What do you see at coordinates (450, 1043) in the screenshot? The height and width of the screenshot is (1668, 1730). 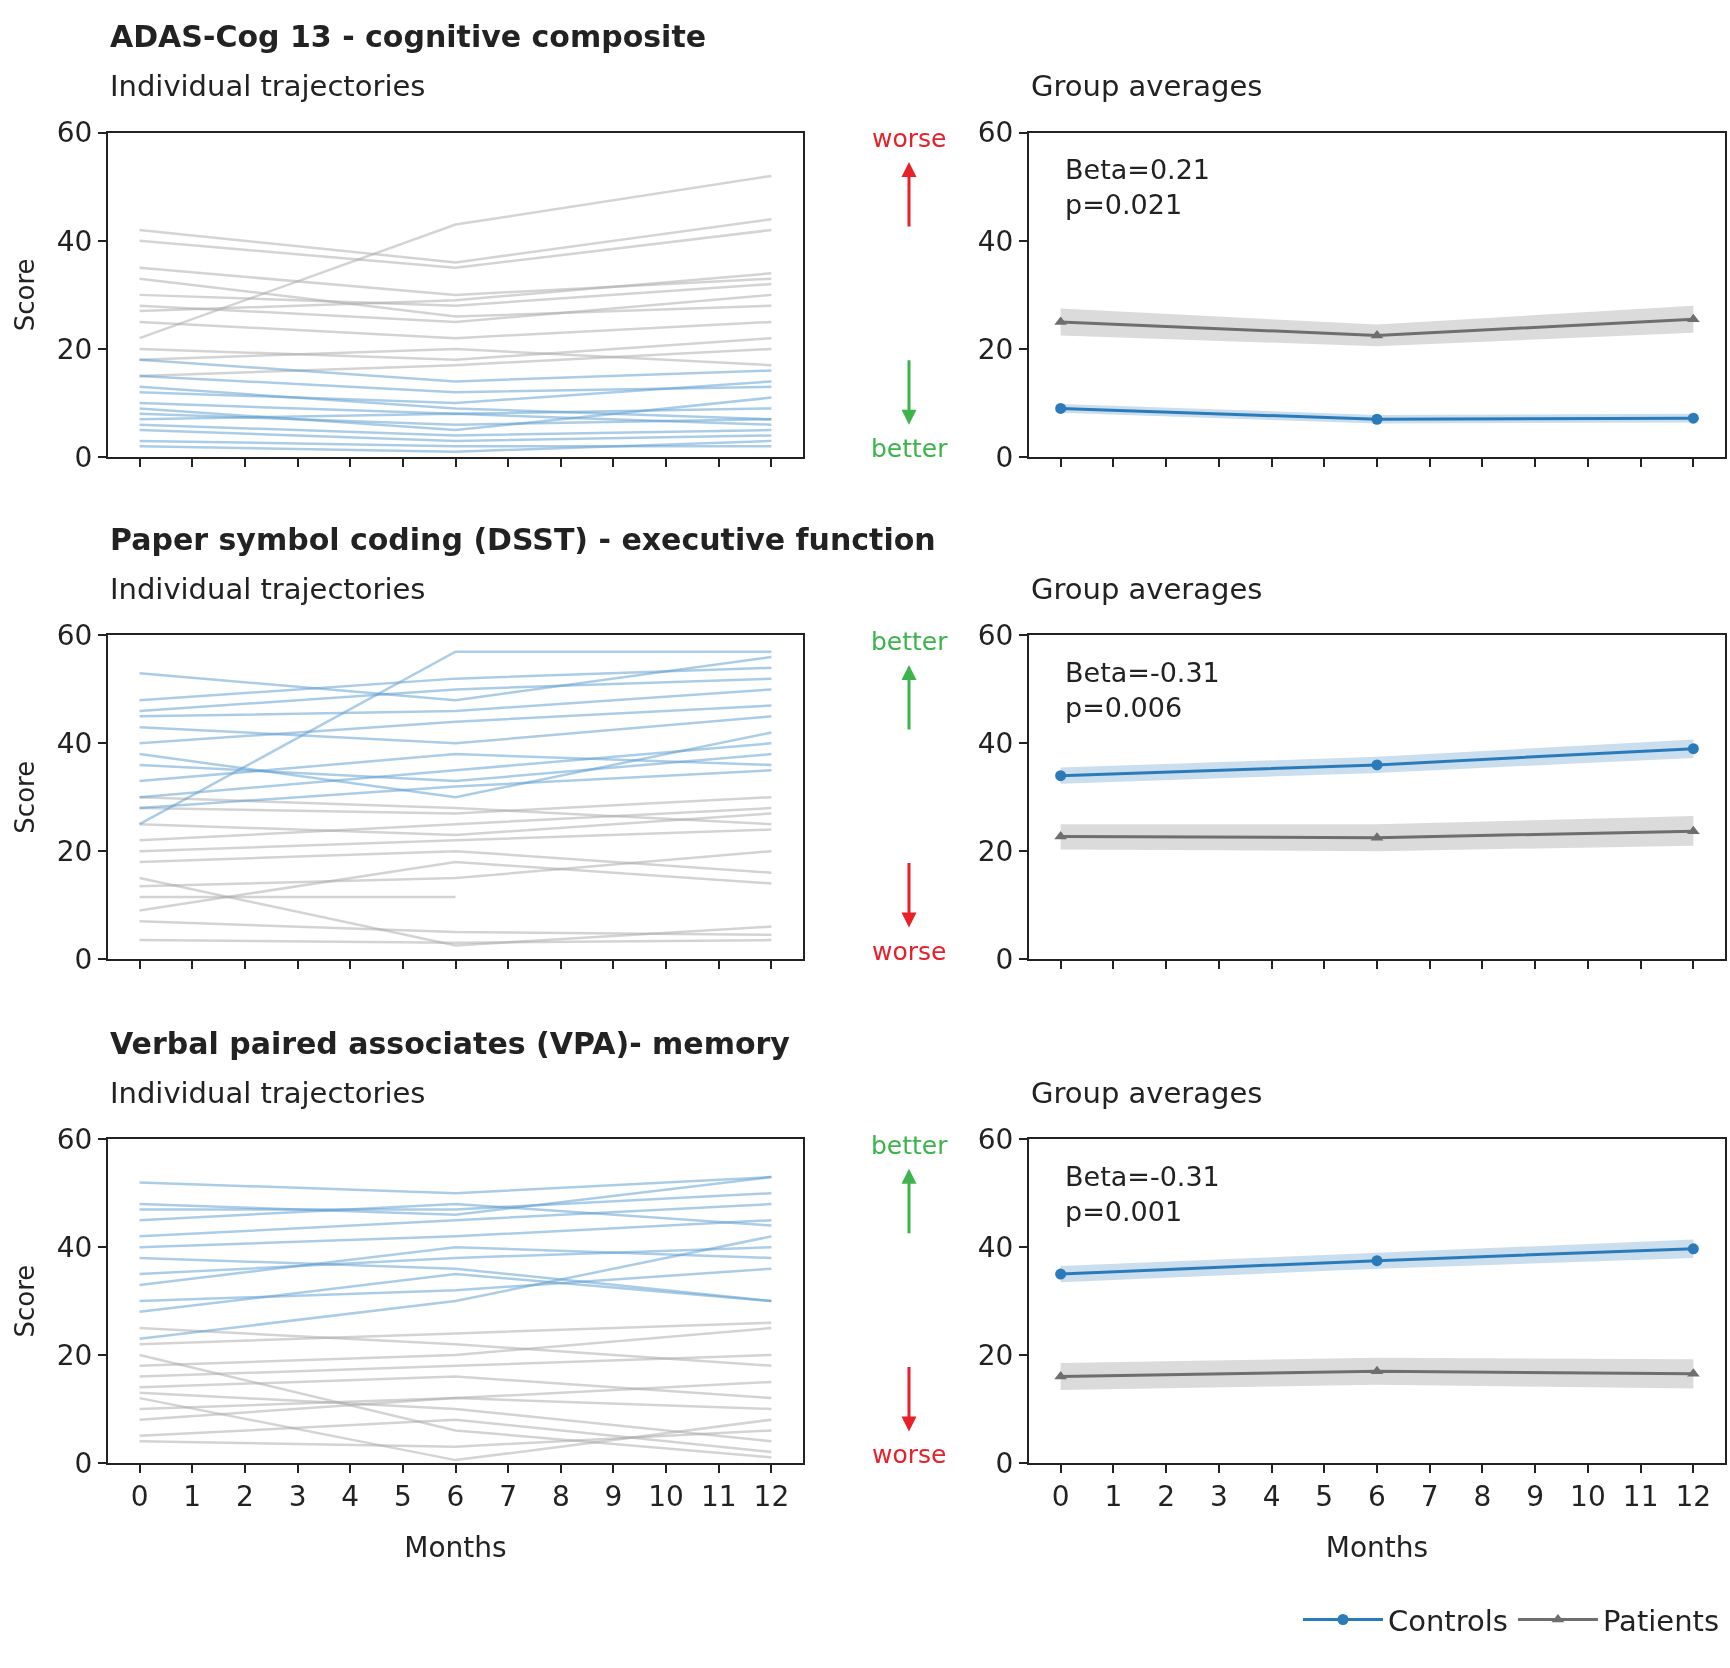 I see `chart-title: Verbal paired associates (VPA)- memory` at bounding box center [450, 1043].